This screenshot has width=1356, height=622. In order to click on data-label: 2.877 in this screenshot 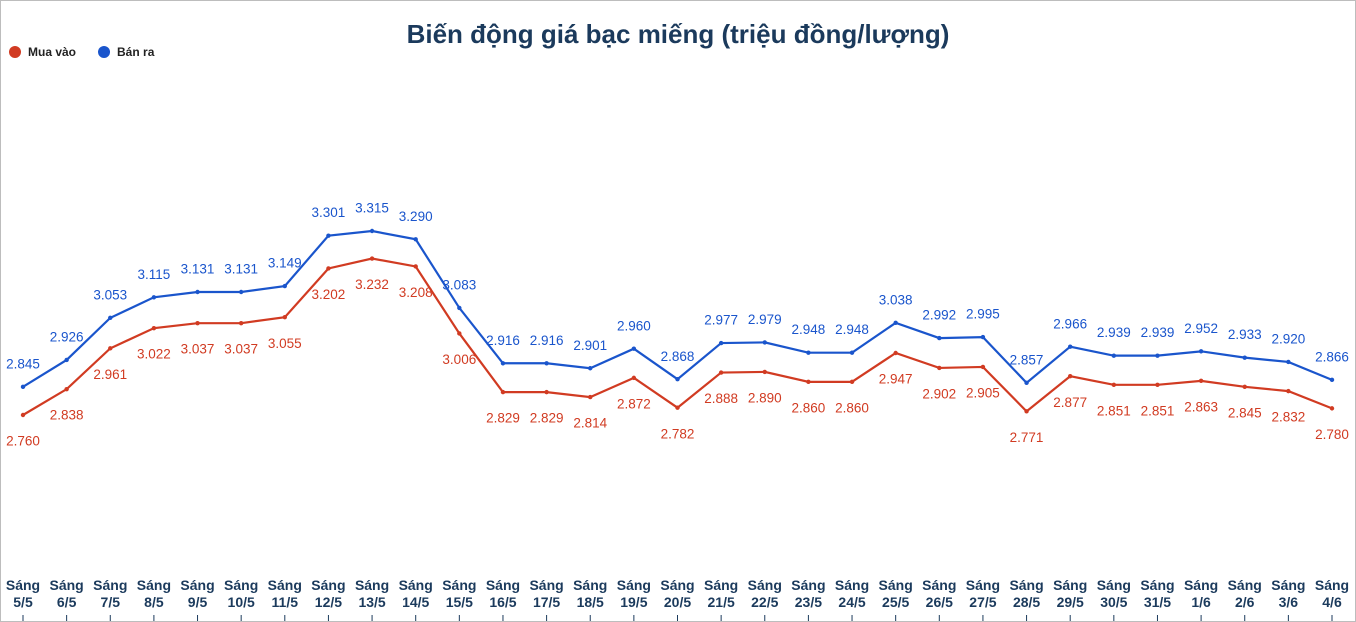, I will do `click(1070, 402)`.